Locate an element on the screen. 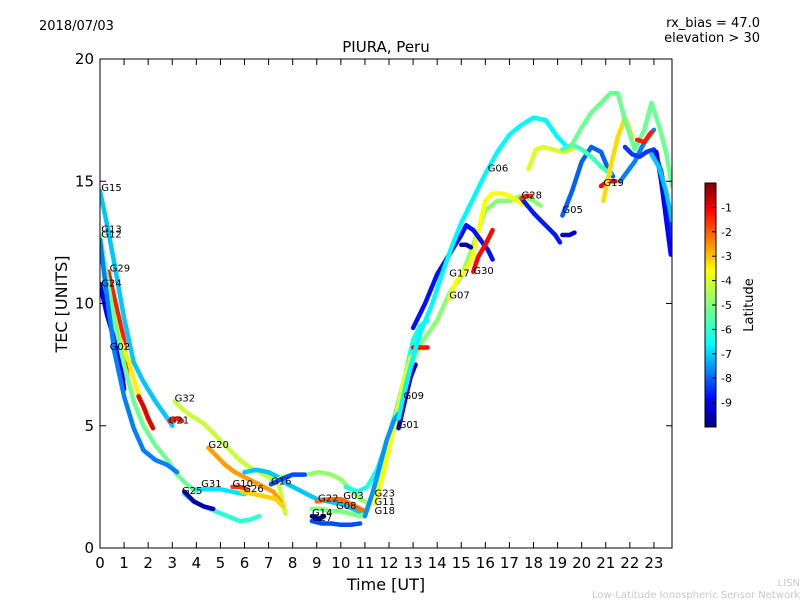 This screenshot has width=800, height=600. colorbar-tick-label: -8 is located at coordinates (726, 378).